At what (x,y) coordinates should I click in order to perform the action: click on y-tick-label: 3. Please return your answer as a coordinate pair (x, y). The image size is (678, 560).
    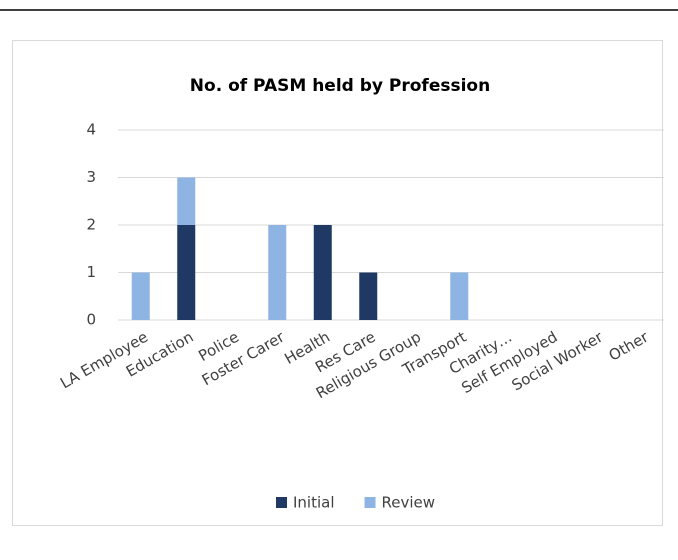
    Looking at the image, I should click on (91, 177).